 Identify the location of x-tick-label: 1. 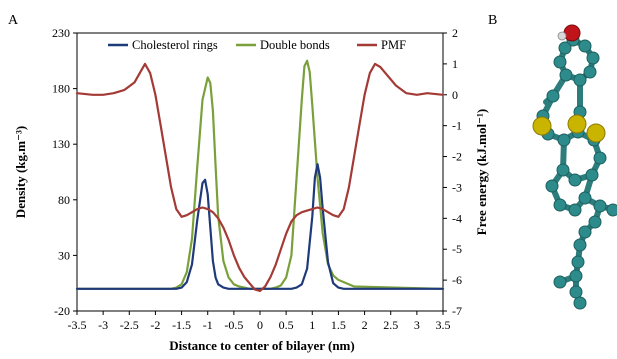
(312, 325).